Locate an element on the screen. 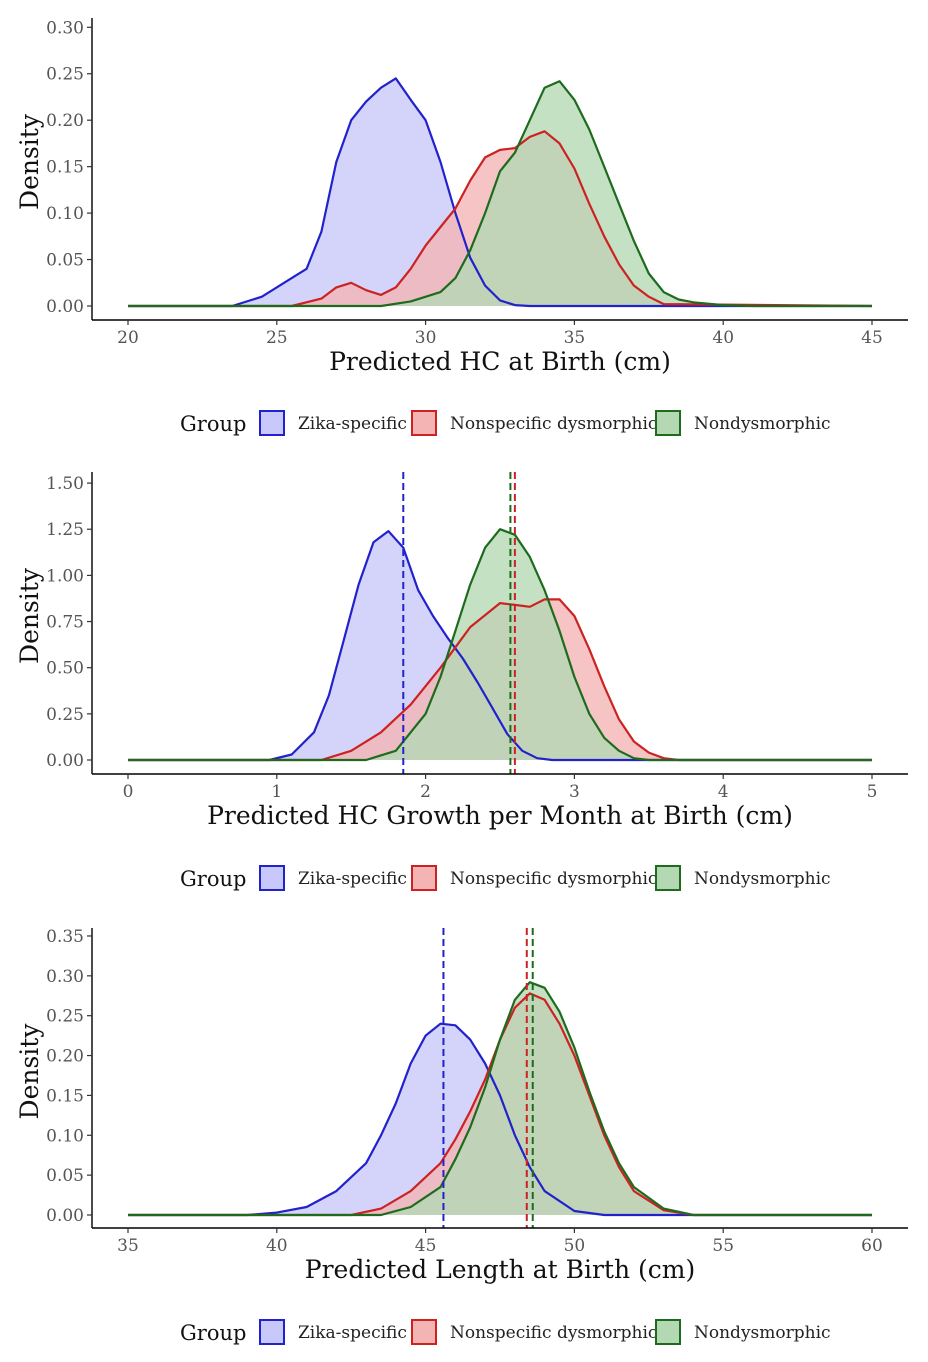 This screenshot has height=1362, width=928. y-tick-label: 0.75 is located at coordinates (65, 623).